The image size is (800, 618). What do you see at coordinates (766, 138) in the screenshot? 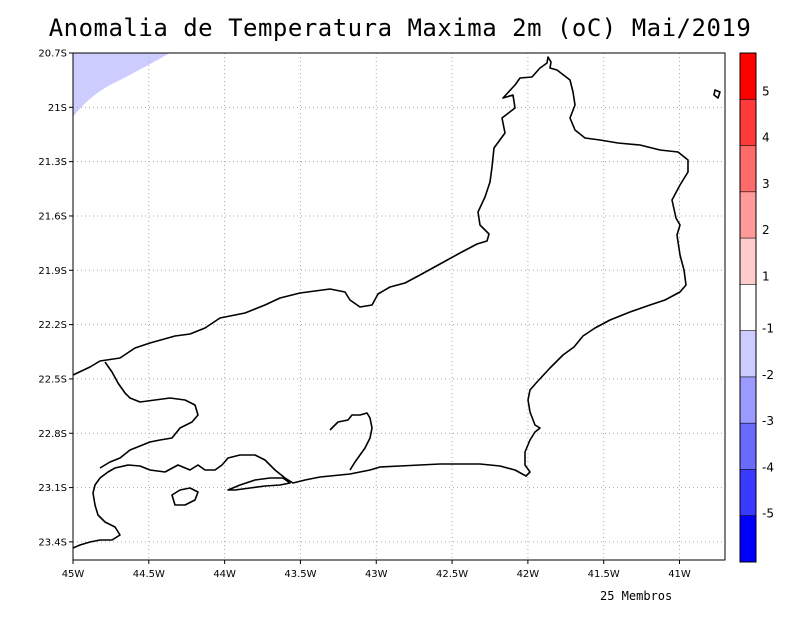
I see `colorbar-label: 4` at bounding box center [766, 138].